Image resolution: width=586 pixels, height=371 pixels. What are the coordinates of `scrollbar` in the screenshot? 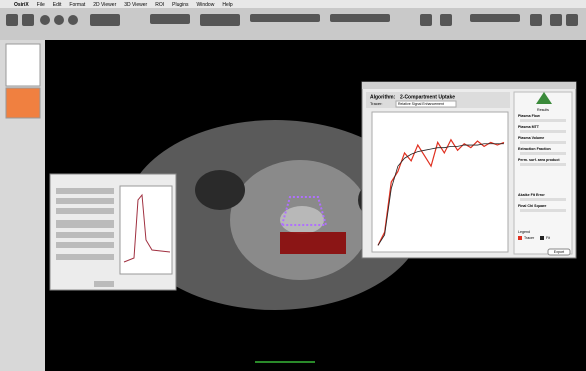 It's located at (285, 362).